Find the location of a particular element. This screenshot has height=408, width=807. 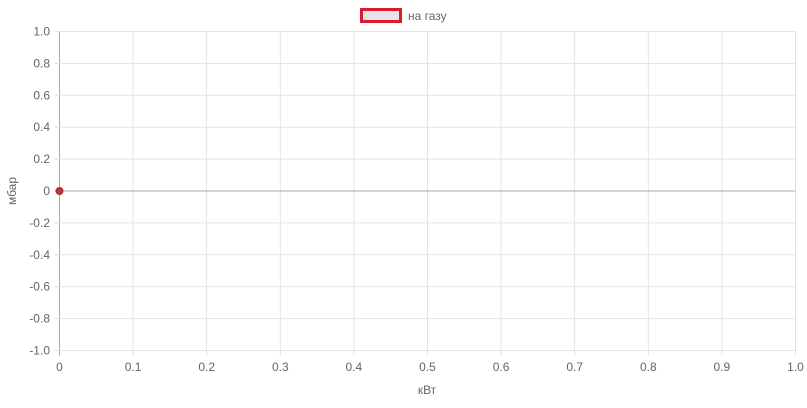

y-tick-label: 0.6 is located at coordinates (41, 95).